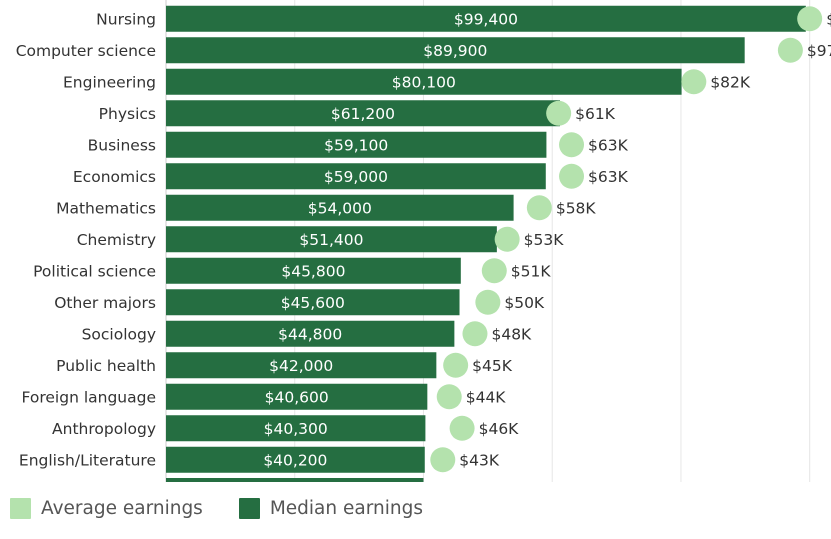 Image resolution: width=831 pixels, height=539 pixels. Describe the element at coordinates (119, 334) in the screenshot. I see `category-label: Sociology` at that location.